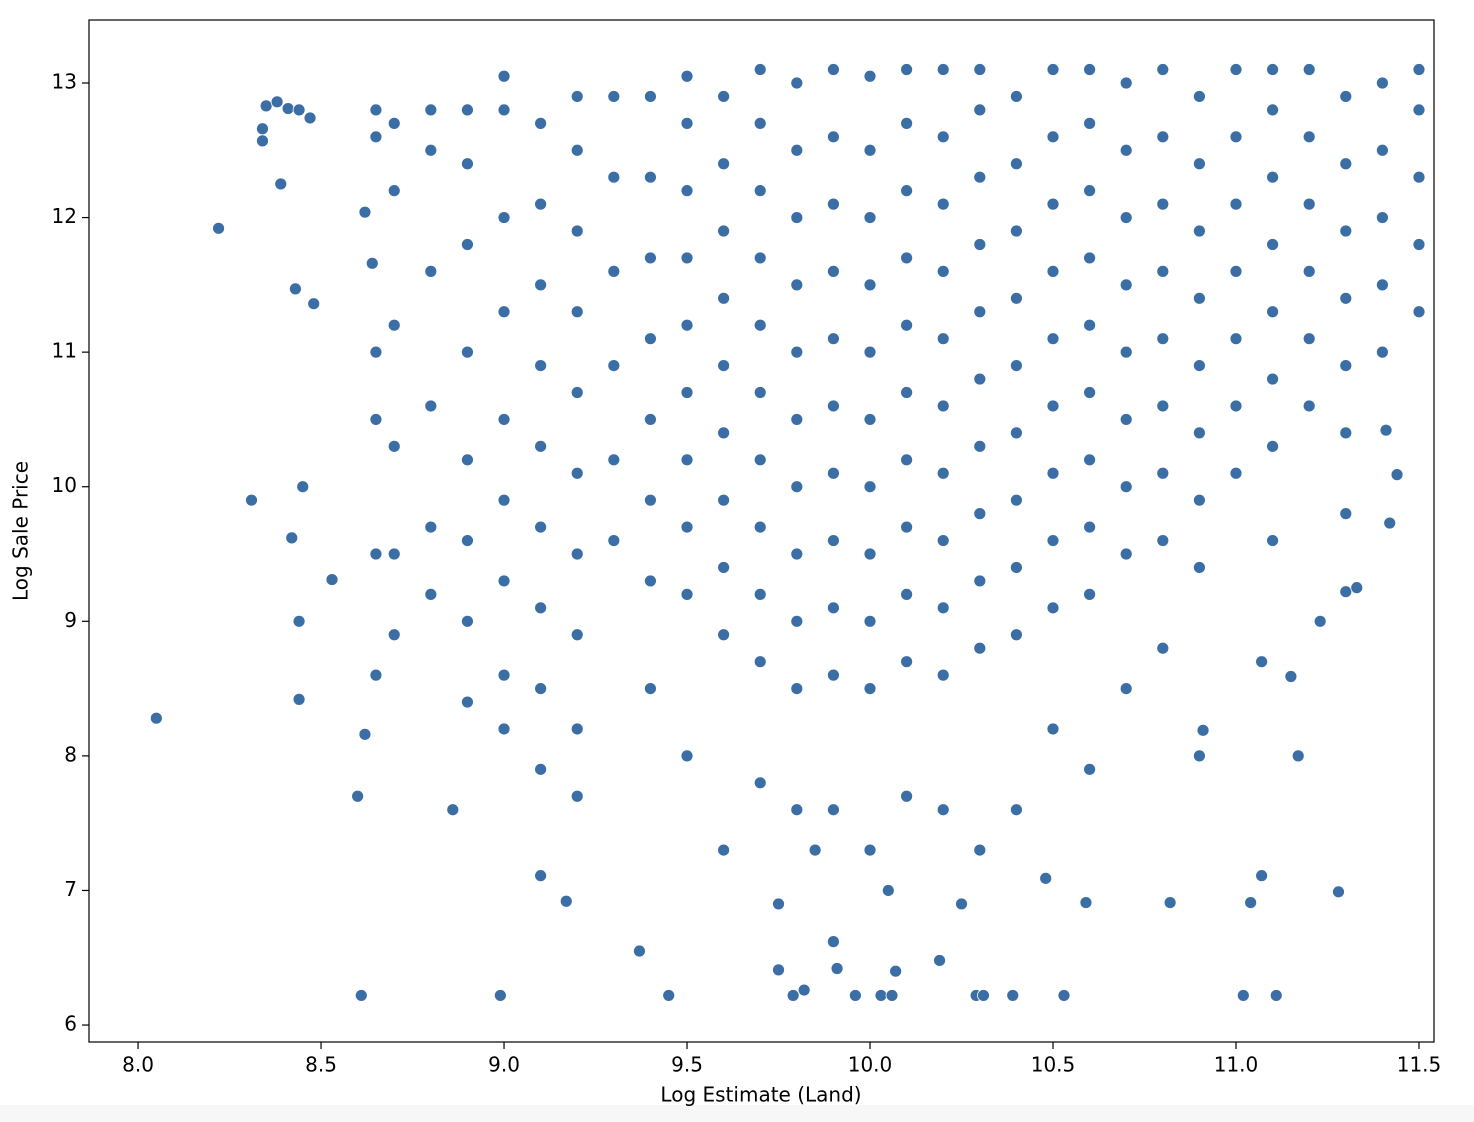 The image size is (1474, 1122). I want to click on y-tick-label: 6, so click(70, 1024).